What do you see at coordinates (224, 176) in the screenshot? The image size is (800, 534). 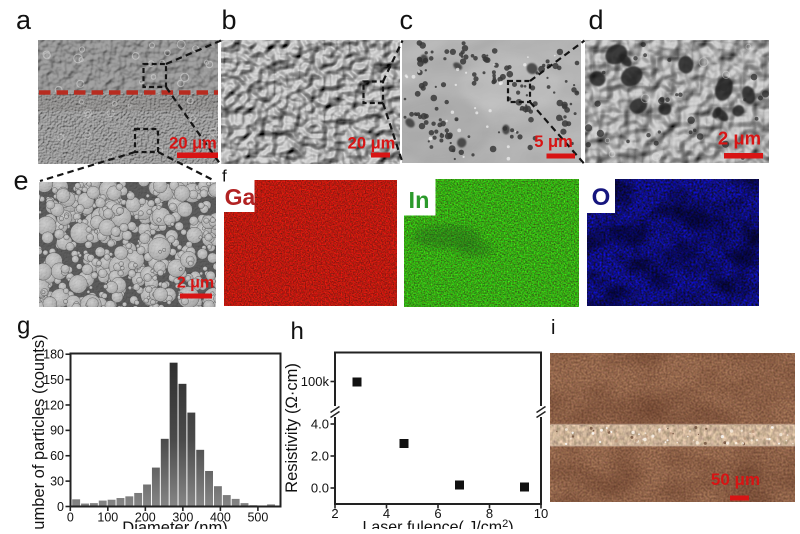 I see `svg-text: f` at bounding box center [224, 176].